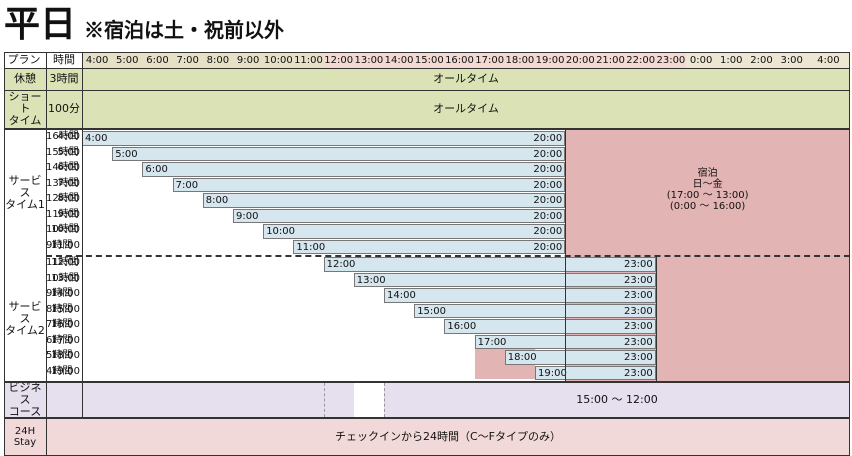 This screenshot has width=852, height=456. I want to click on header-hour-label: 10:00, so click(278, 60).